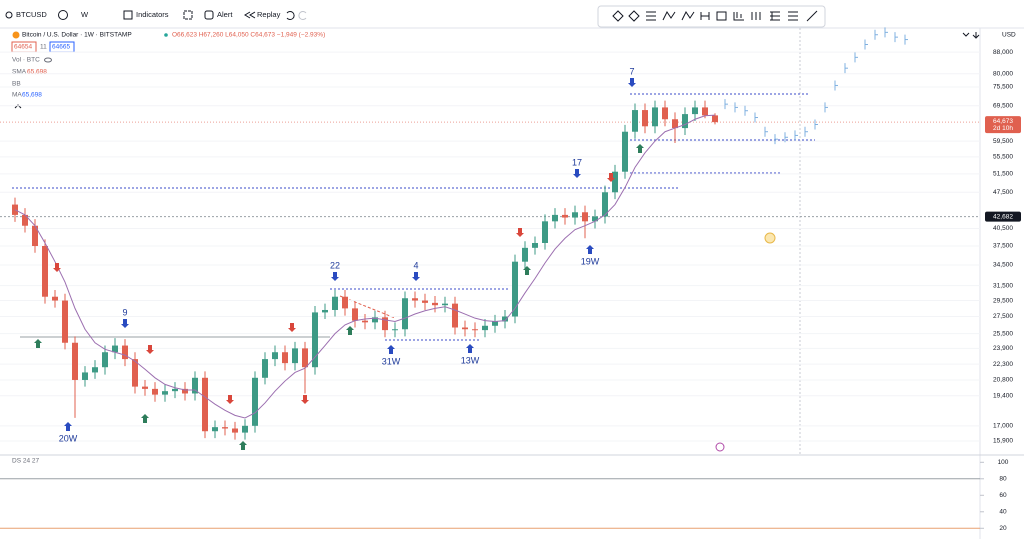  What do you see at coordinates (250, 15) in the screenshot?
I see `replay-icon` at bounding box center [250, 15].